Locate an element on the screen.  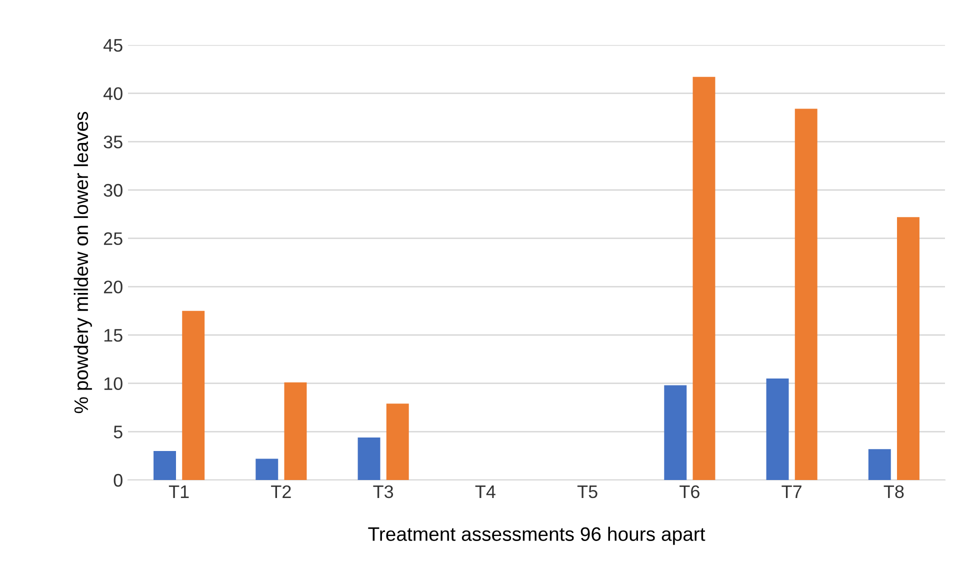
x-tick-label: T8 is located at coordinates (894, 491).